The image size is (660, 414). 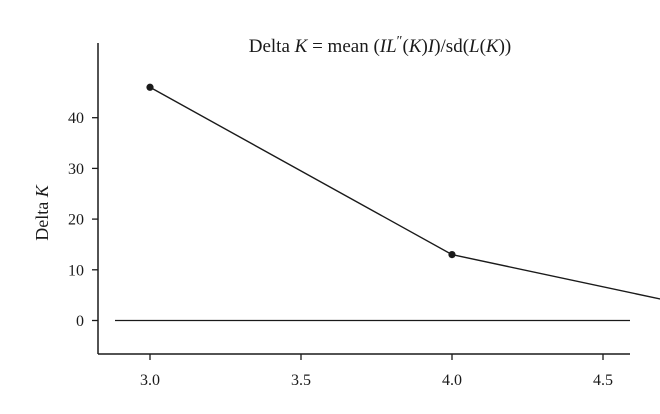 What do you see at coordinates (451, 46) in the screenshot?
I see `text-segment: )/sd(` at bounding box center [451, 46].